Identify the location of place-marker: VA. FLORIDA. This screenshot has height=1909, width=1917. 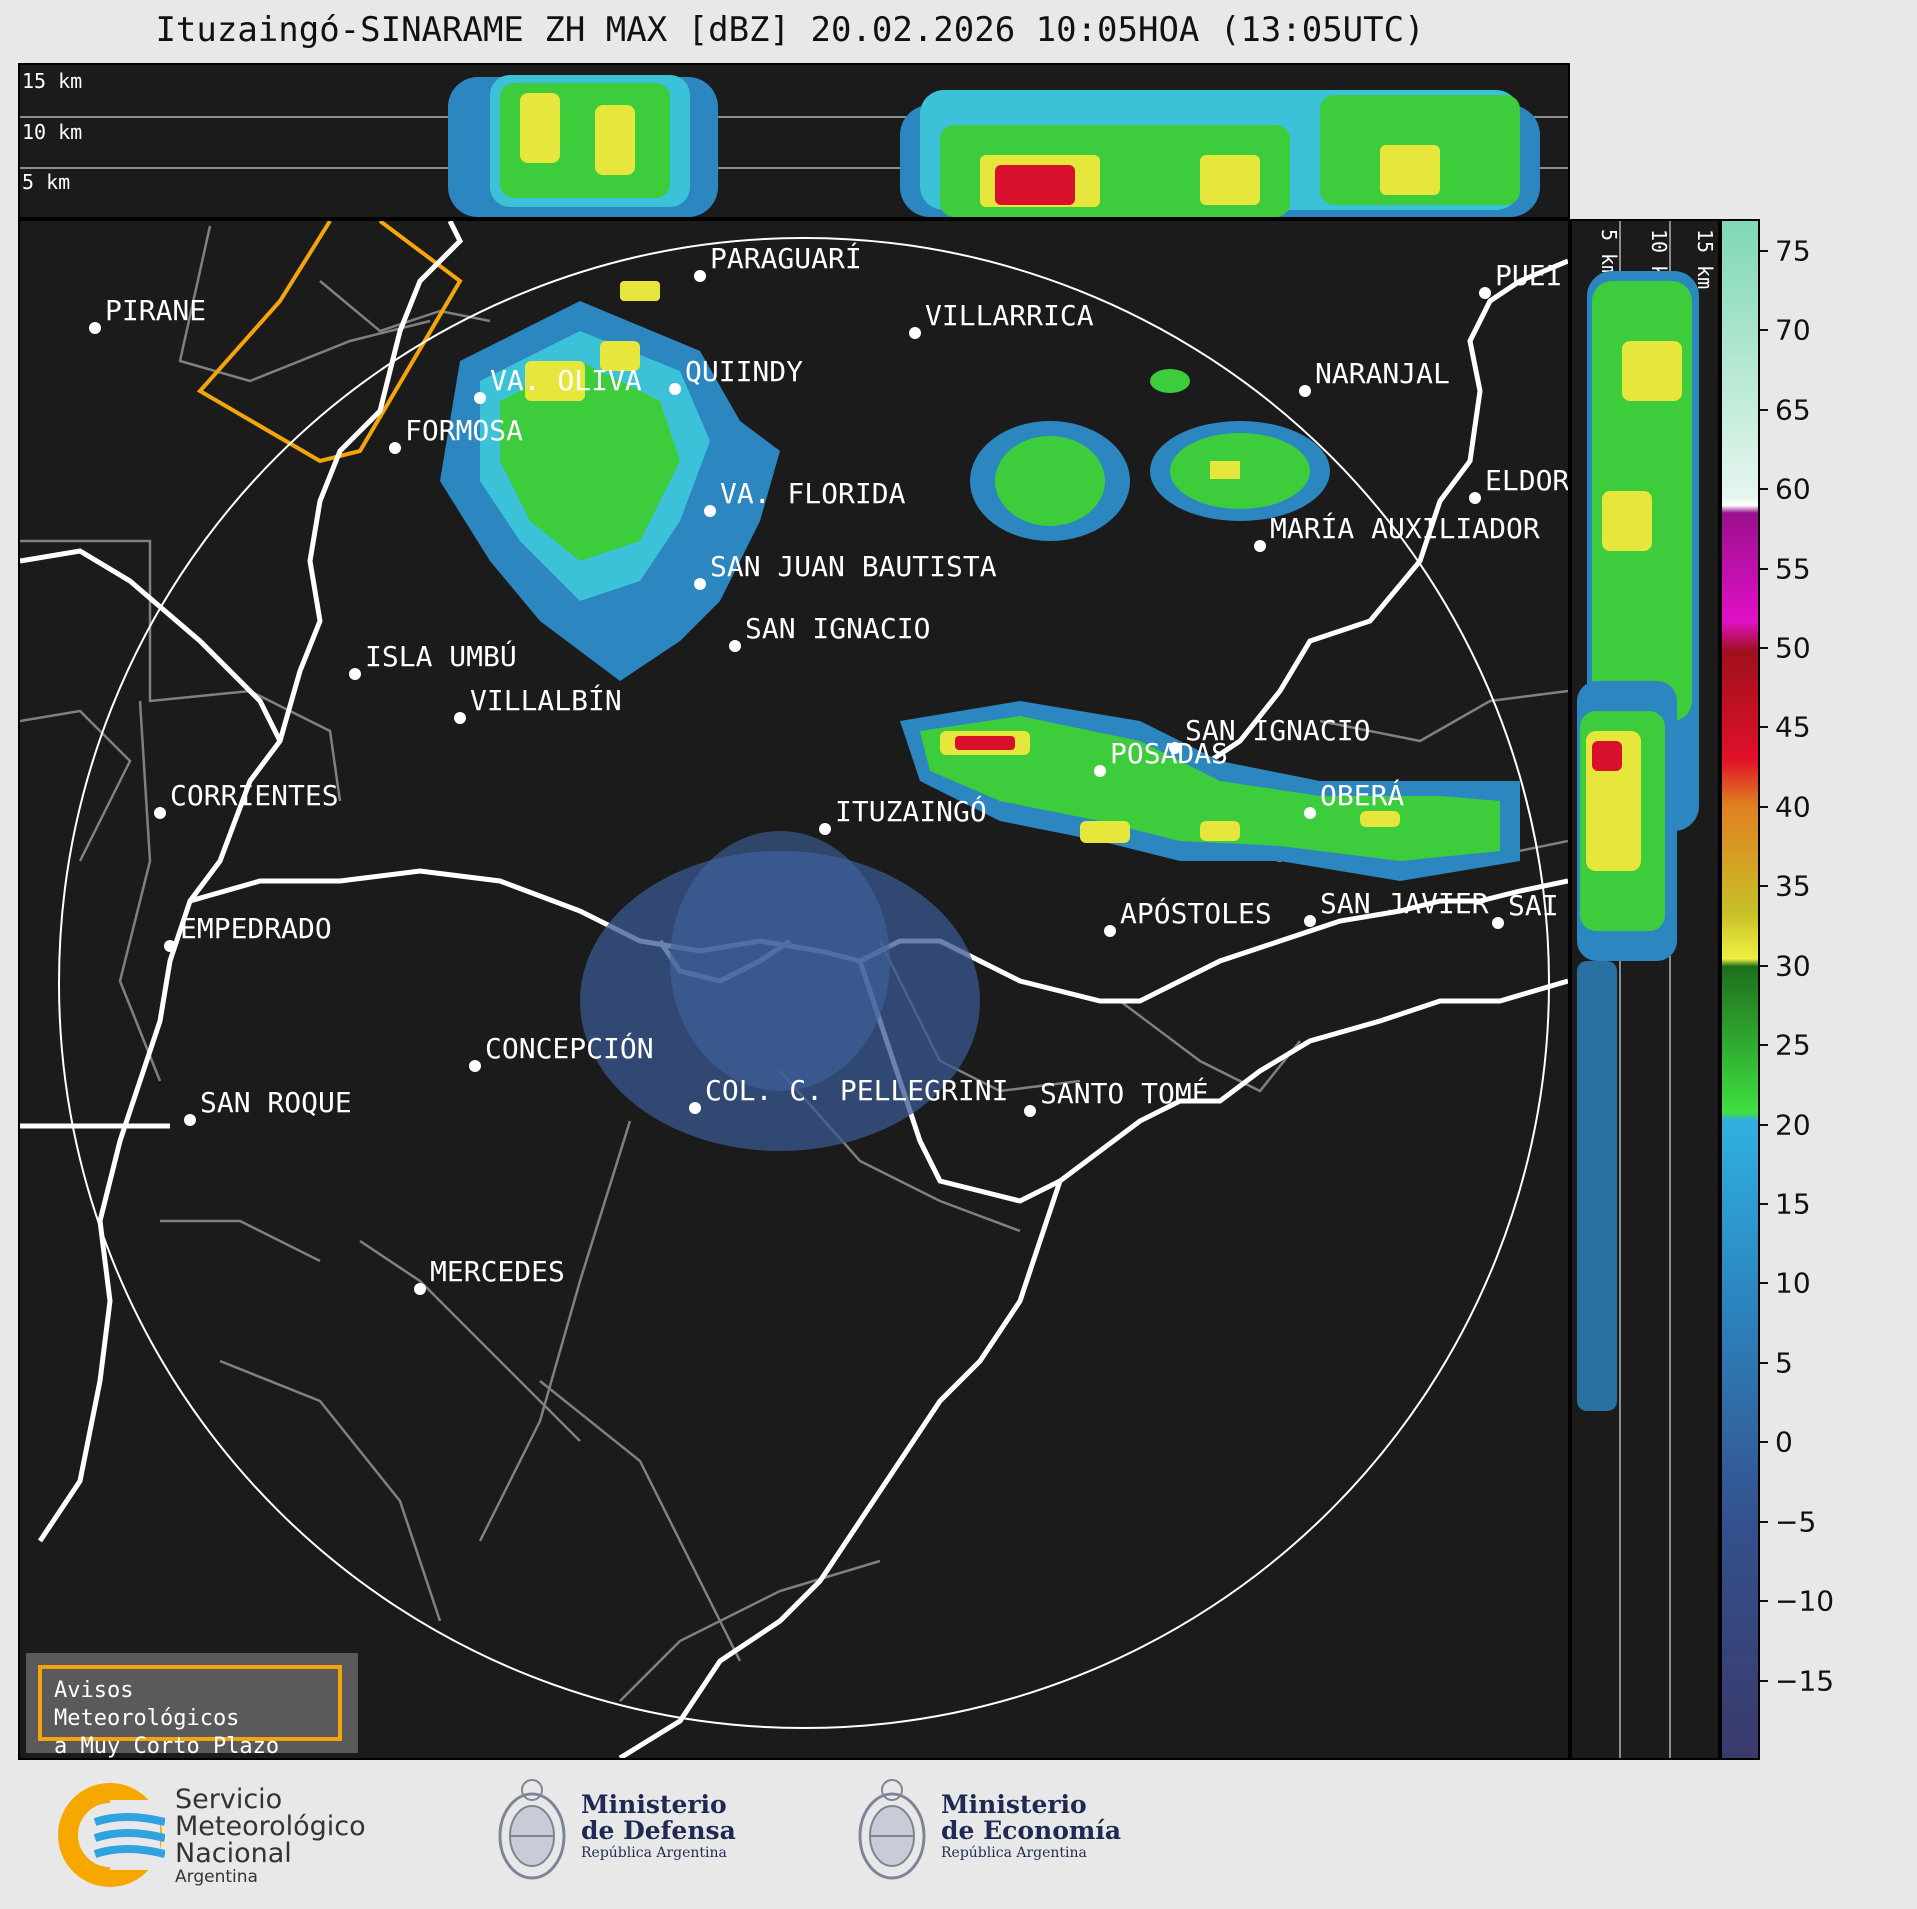
(805, 497).